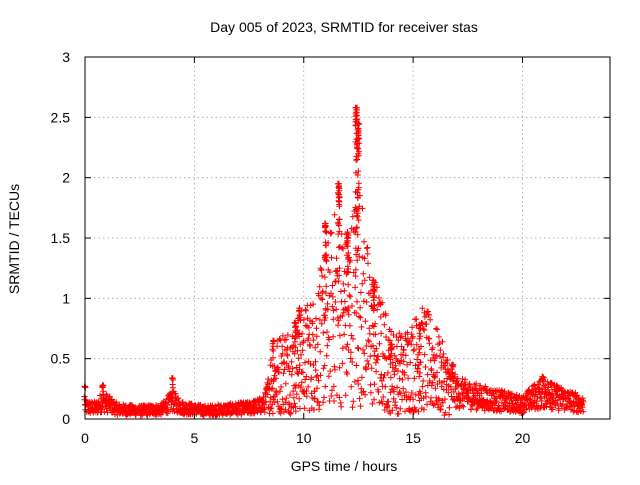 Image resolution: width=640 pixels, height=485 pixels. What do you see at coordinates (194, 438) in the screenshot?
I see `x-tick-label: 5` at bounding box center [194, 438].